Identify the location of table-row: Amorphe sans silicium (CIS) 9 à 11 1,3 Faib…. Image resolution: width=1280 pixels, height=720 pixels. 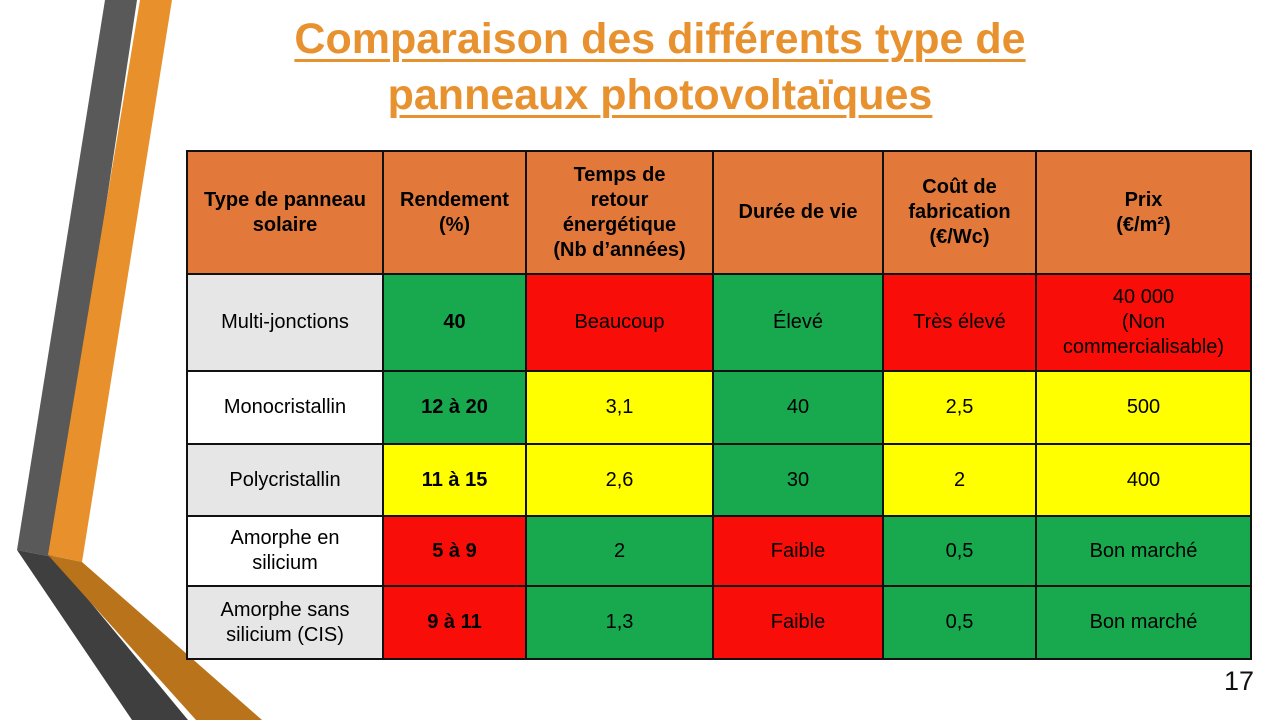
(719, 622).